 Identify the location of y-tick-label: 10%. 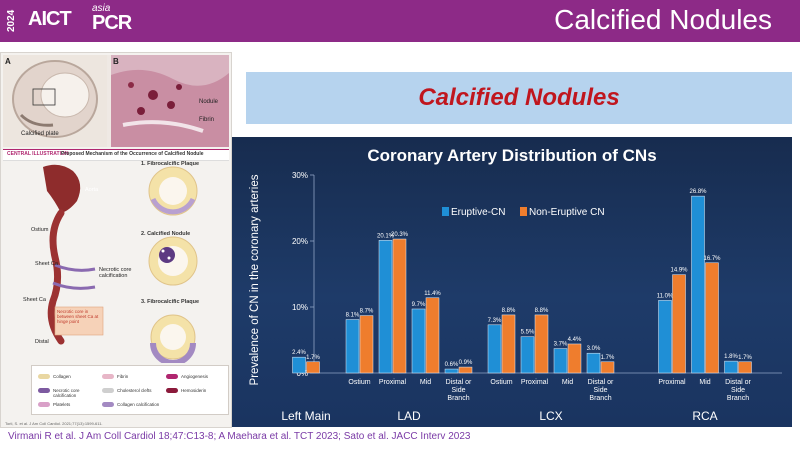
(300, 307).